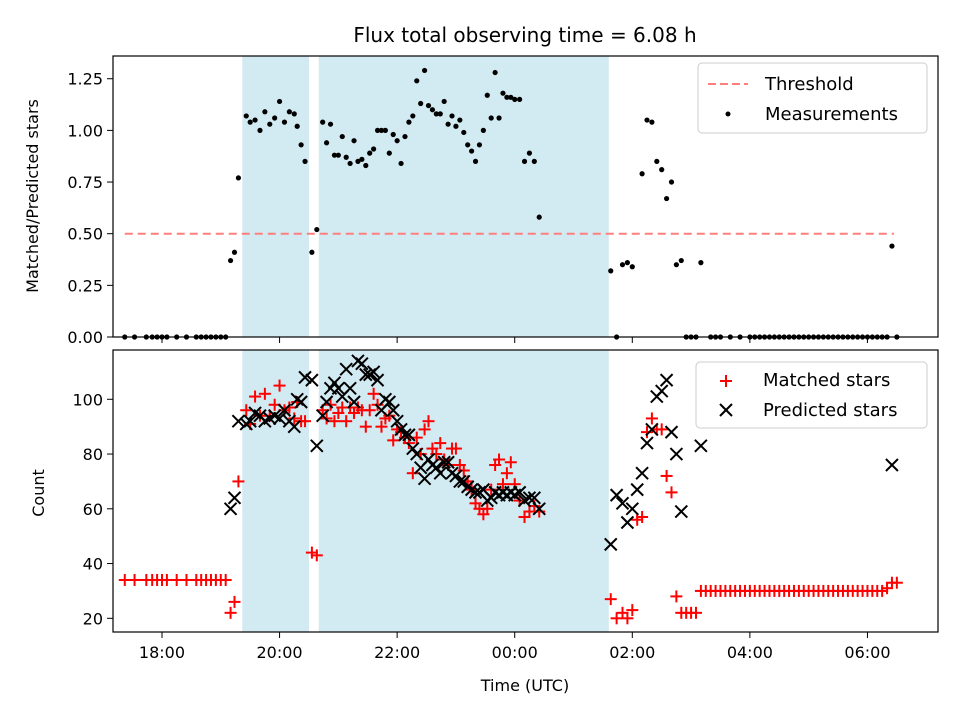 This screenshot has height=720, width=960. Describe the element at coordinates (524, 35) in the screenshot. I see `top-title: Flux total observing time = 6.08 h` at that location.